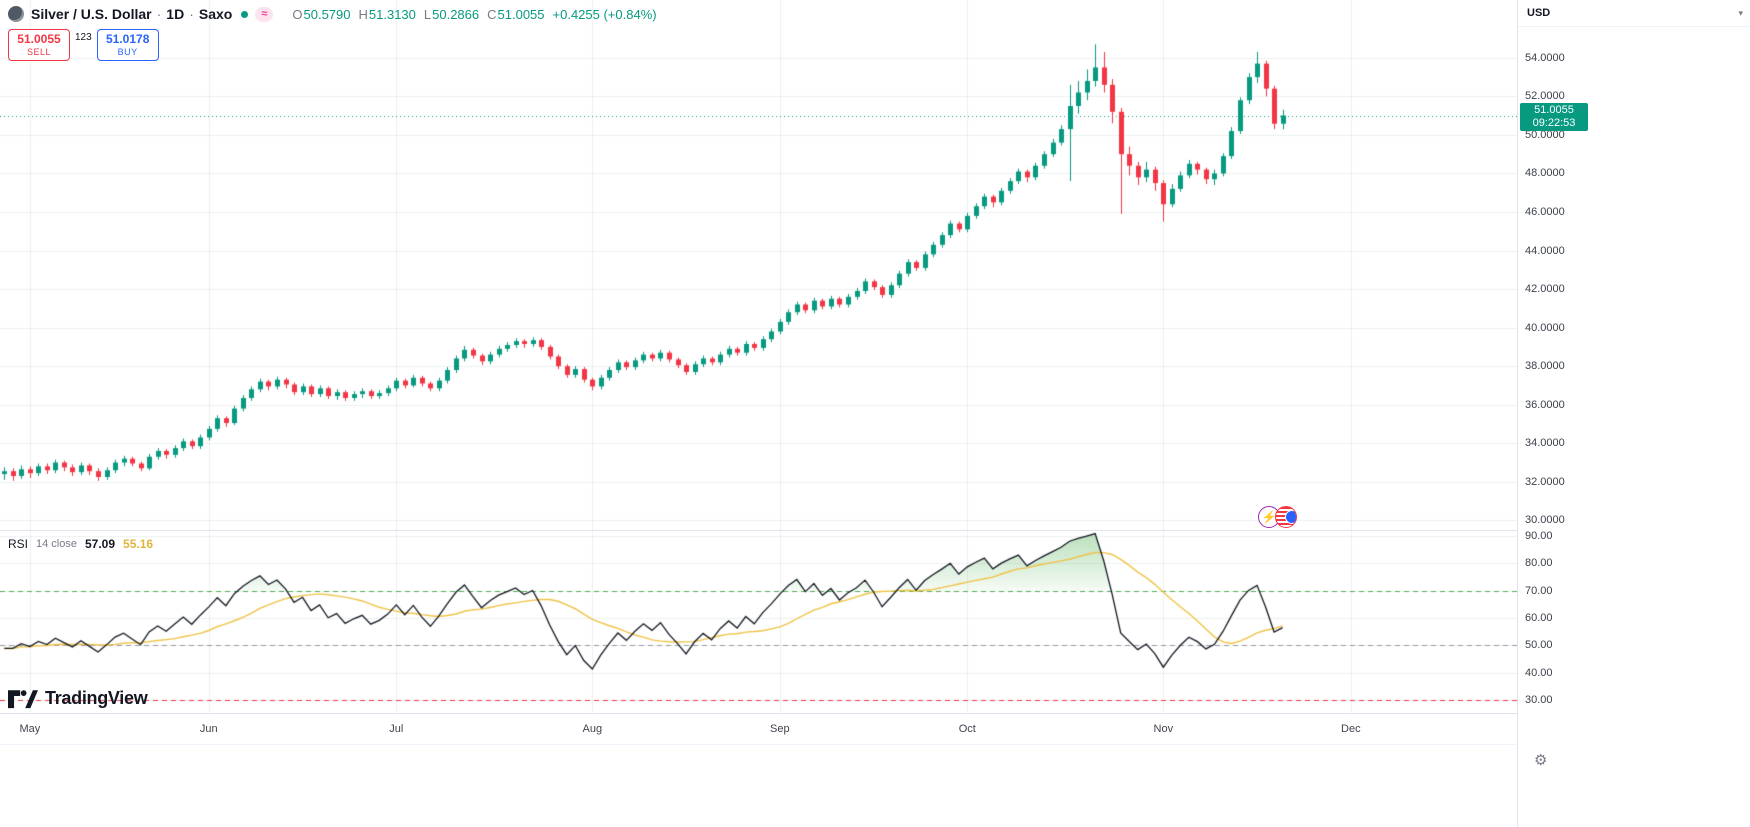  I want to click on delayed-data-badge: ≈, so click(264, 14).